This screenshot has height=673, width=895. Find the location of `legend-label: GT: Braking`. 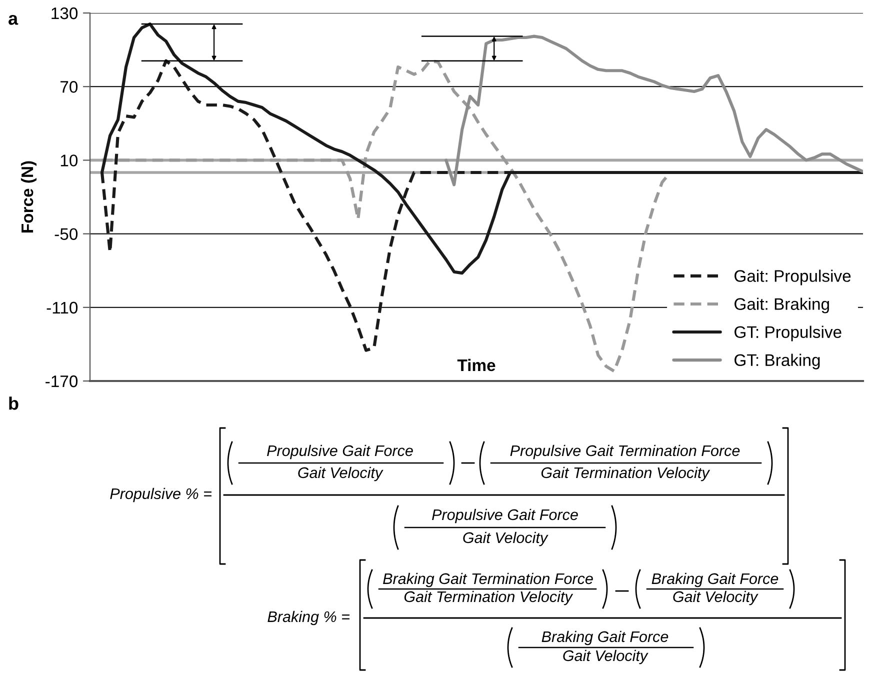

legend-label: GT: Braking is located at coordinates (777, 362).